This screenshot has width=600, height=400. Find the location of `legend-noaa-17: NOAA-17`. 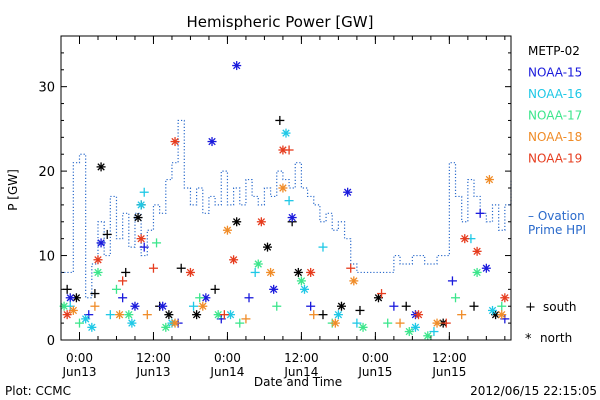

legend-noaa-17: NOAA-17 is located at coordinates (555, 116).